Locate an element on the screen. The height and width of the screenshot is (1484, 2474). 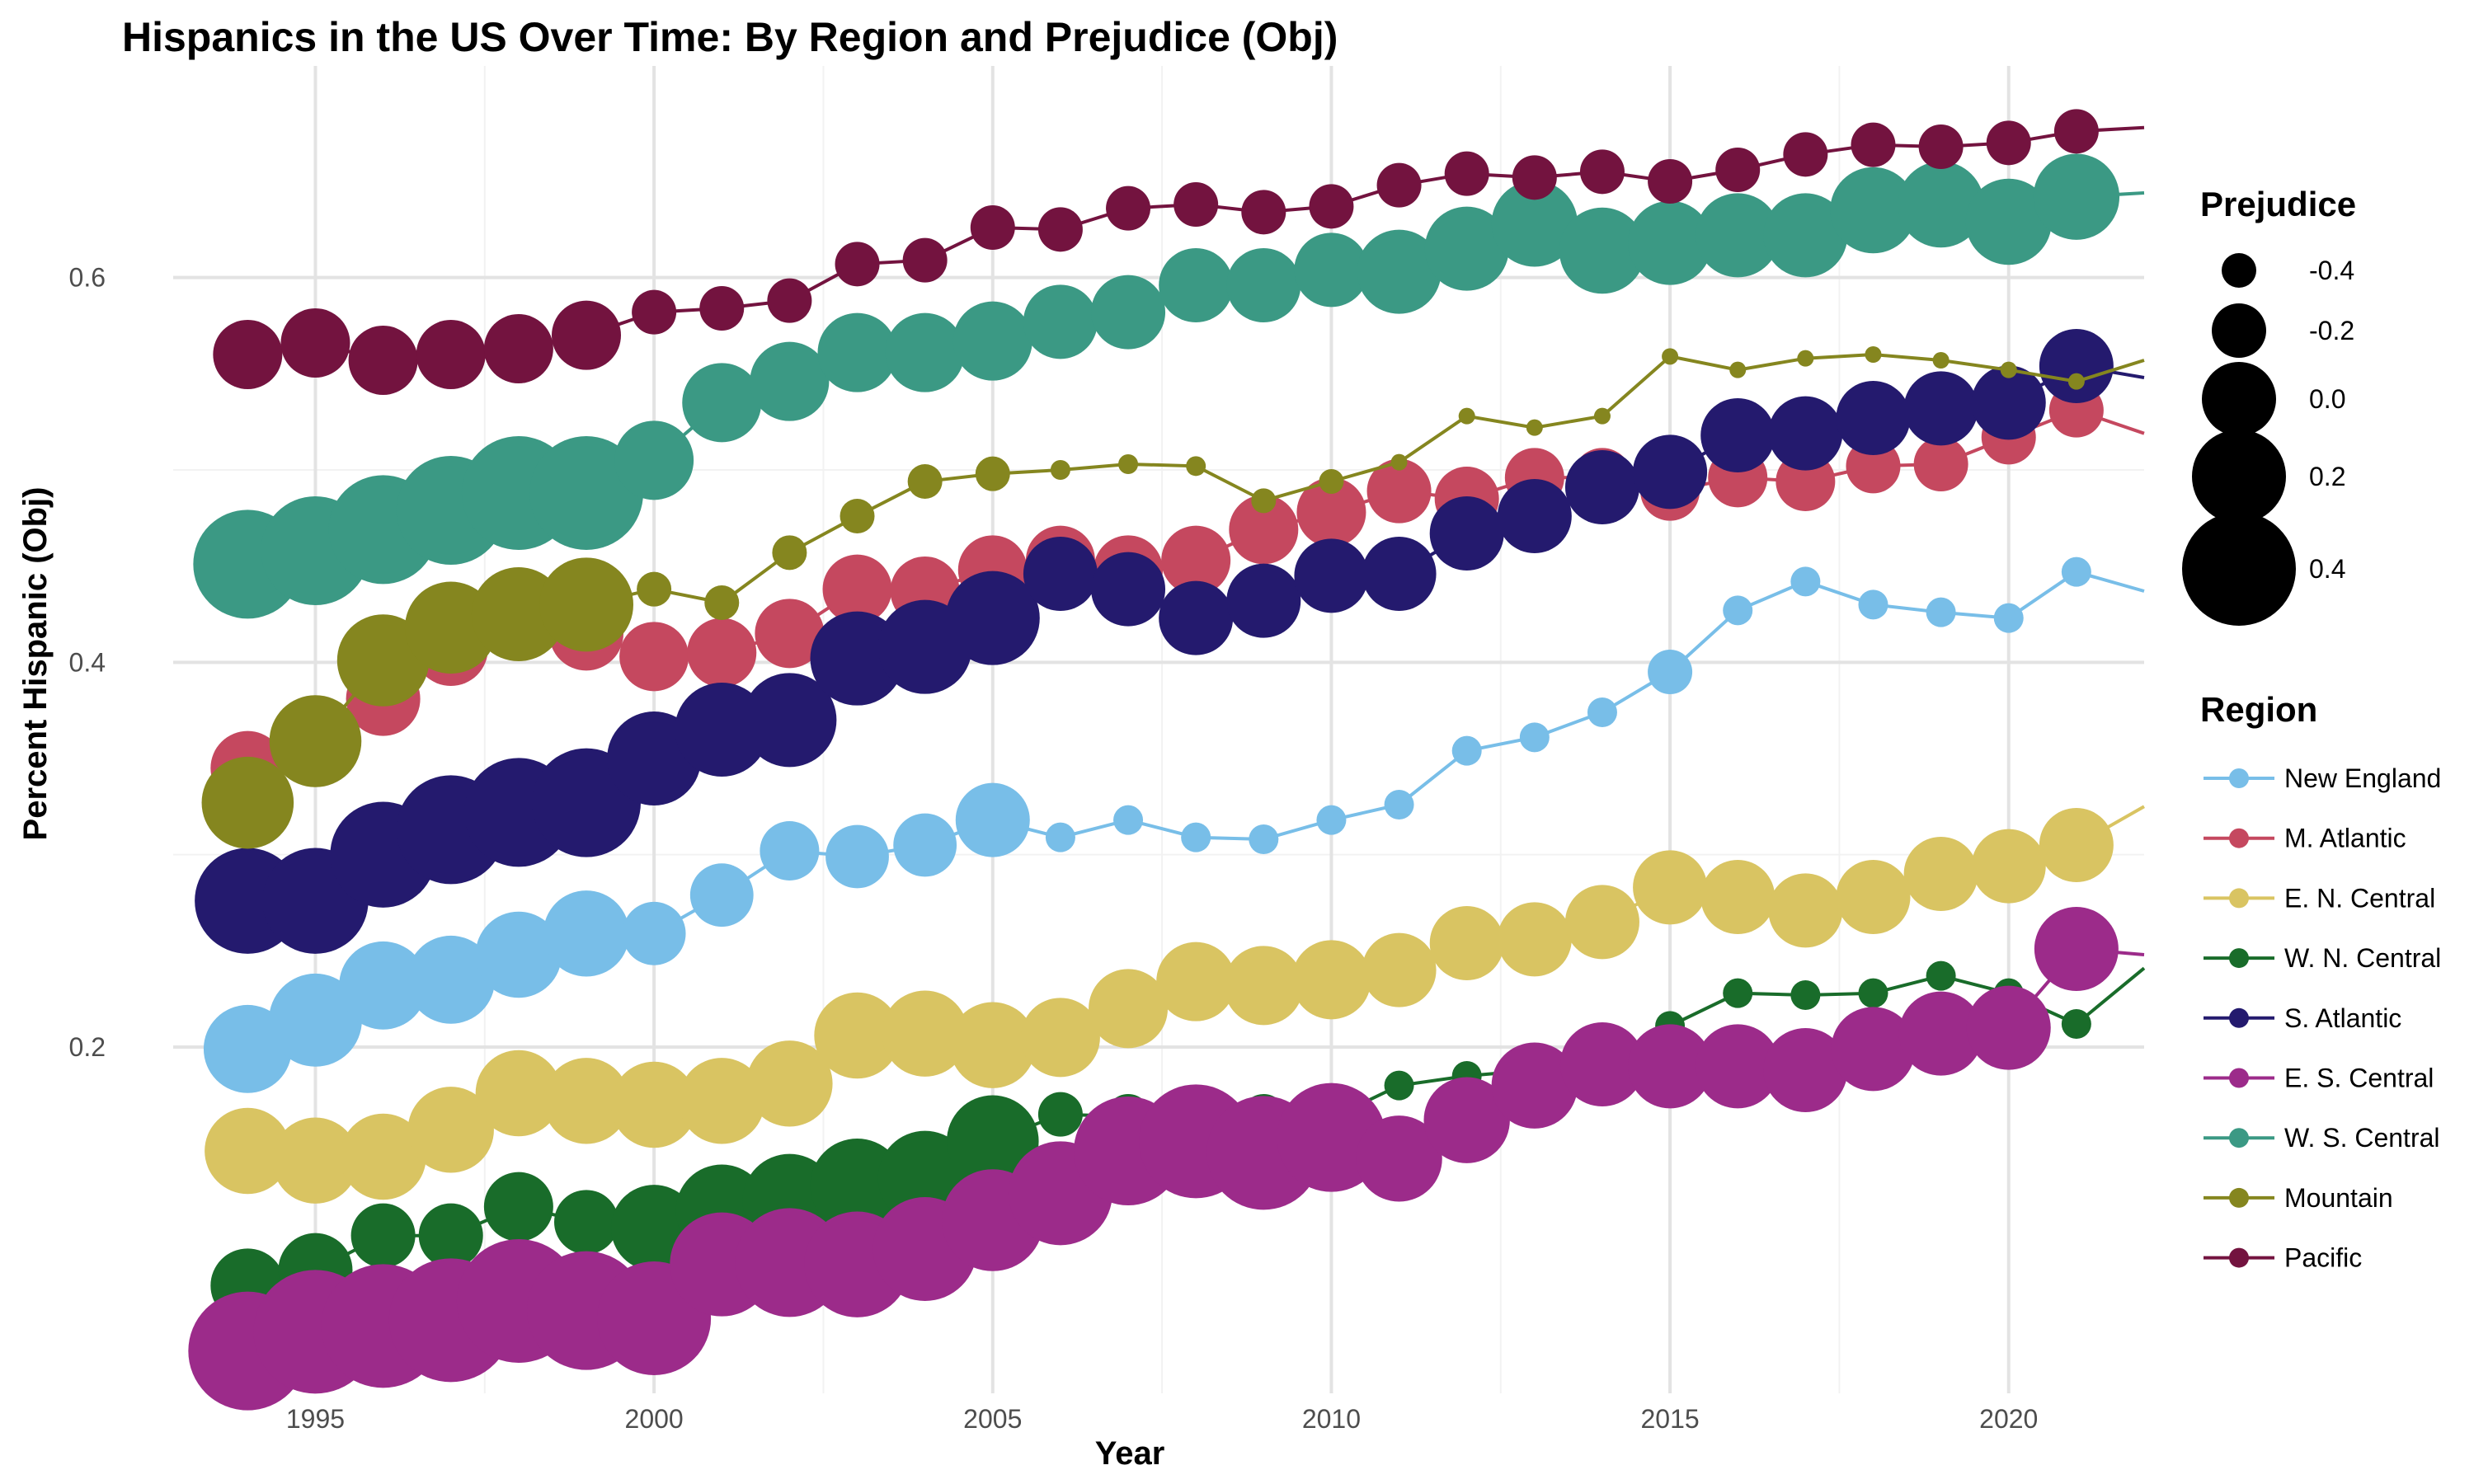
color-legend-title: Region is located at coordinates (2258, 709).